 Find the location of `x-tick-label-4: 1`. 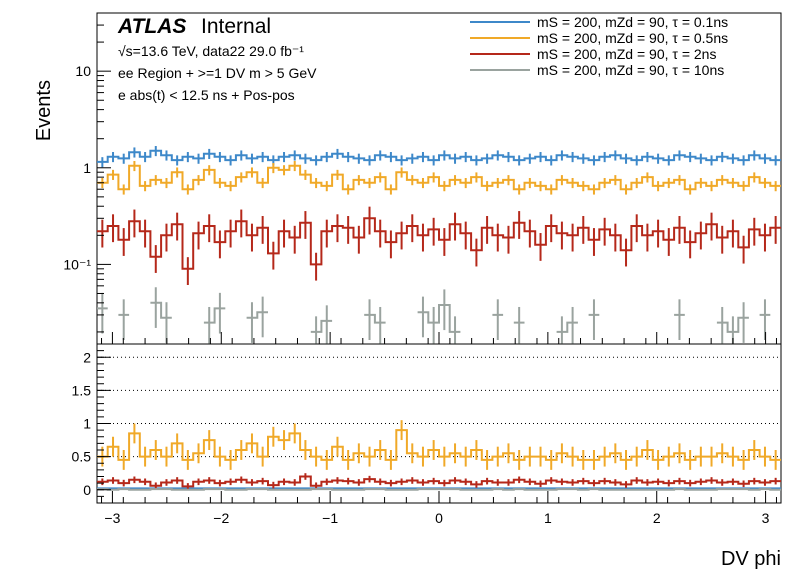

x-tick-label-4: 1 is located at coordinates (548, 518).